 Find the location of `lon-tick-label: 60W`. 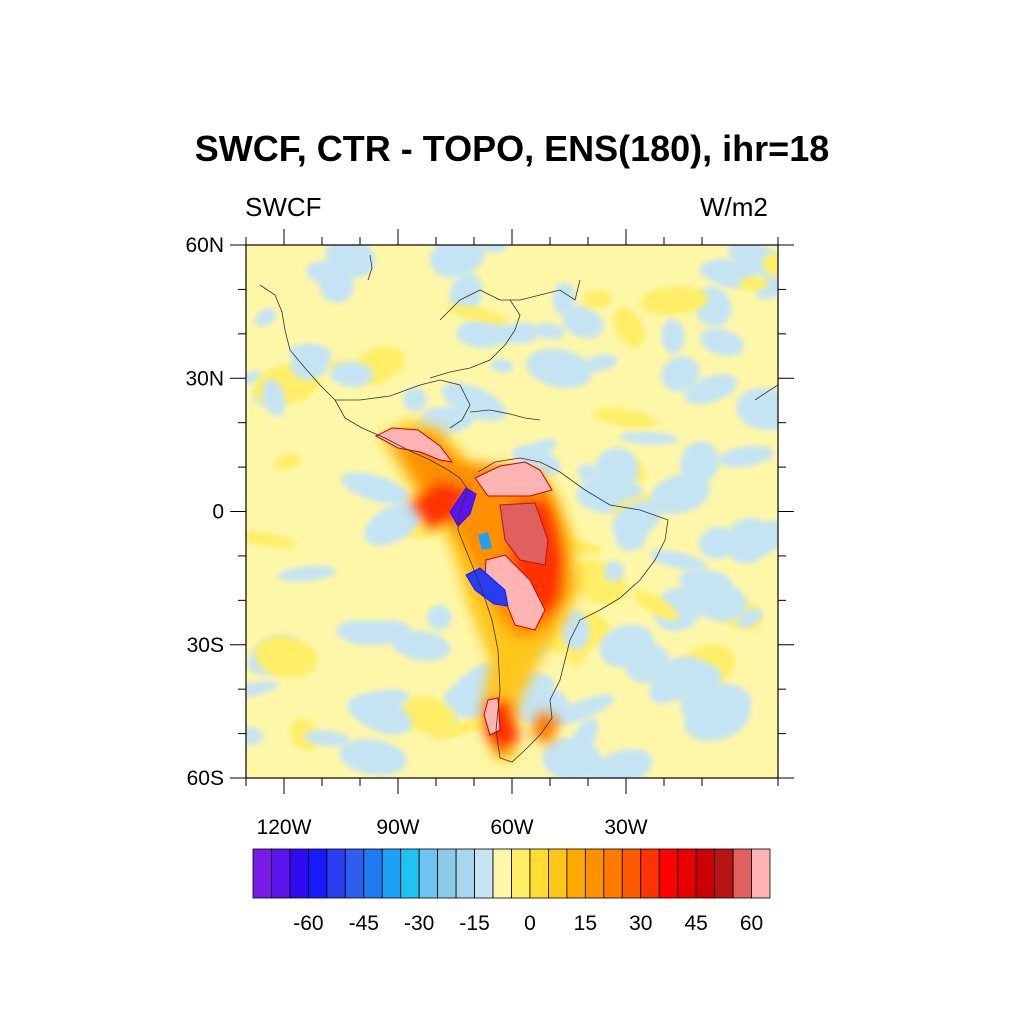

lon-tick-label: 60W is located at coordinates (511, 827).